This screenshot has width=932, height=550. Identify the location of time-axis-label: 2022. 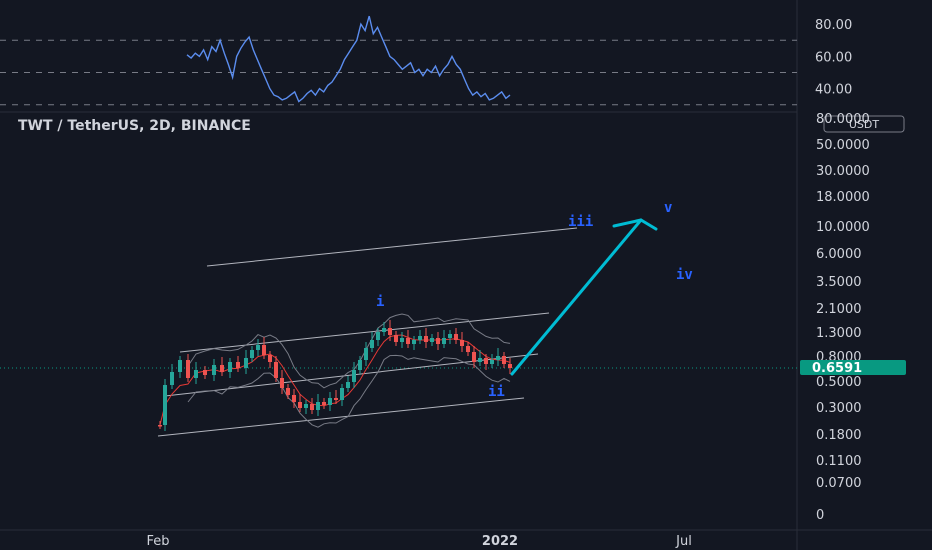
(500, 541).